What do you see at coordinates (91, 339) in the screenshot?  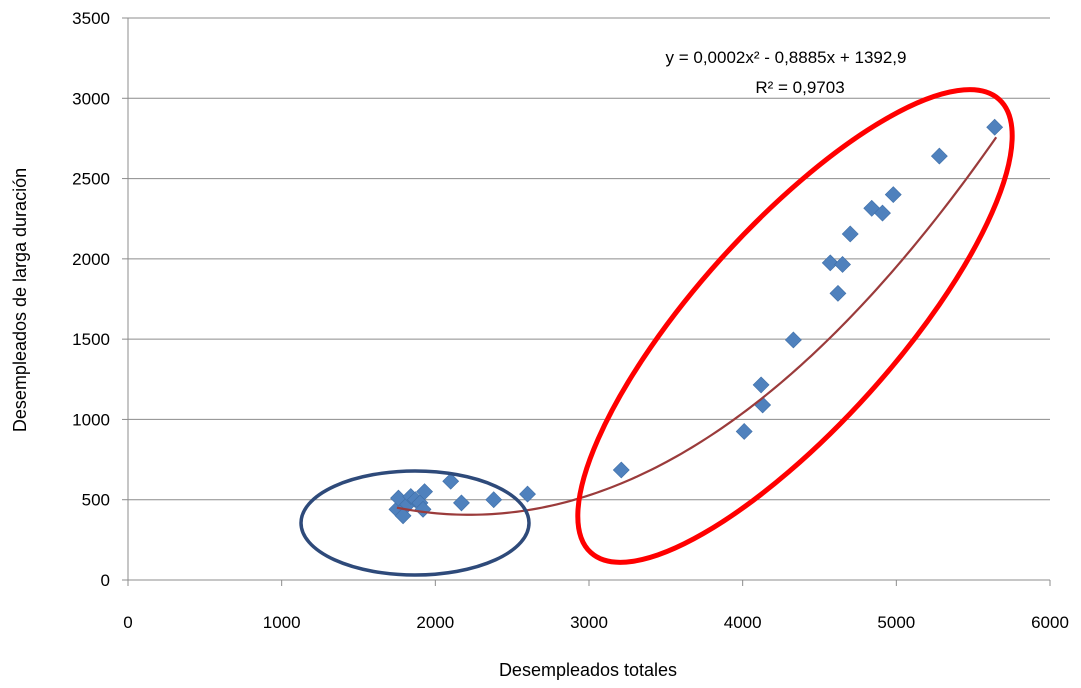 I see `y-tick-label-3: 1500` at bounding box center [91, 339].